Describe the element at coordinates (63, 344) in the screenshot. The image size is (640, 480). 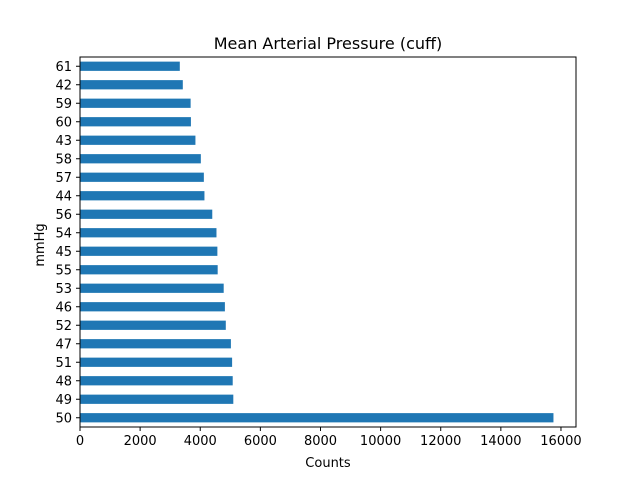
I see `y-tick-label: 47` at that location.